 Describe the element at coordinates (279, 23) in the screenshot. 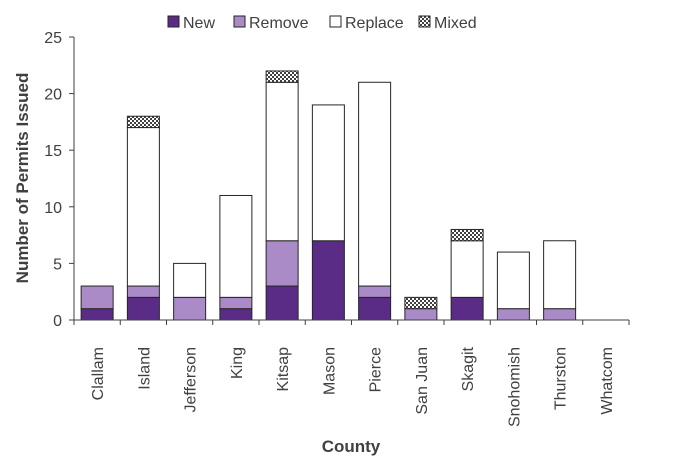

I see `legend-label-remove: Remove` at that location.